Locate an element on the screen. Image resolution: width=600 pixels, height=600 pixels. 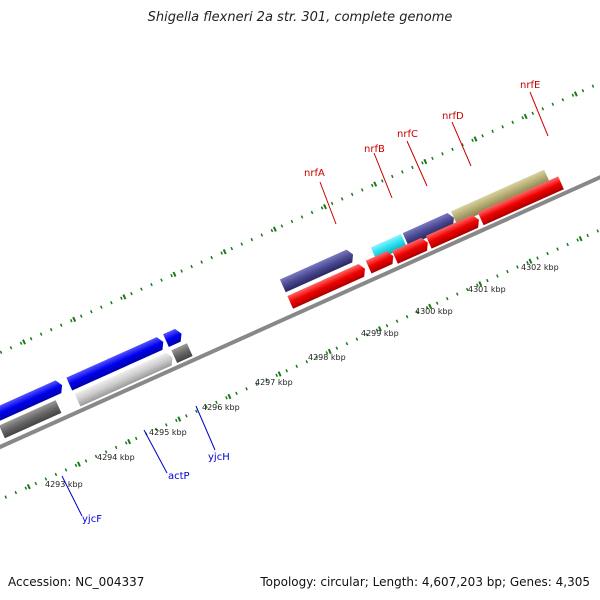
yjcH-feature is located at coordinates (182, 353).